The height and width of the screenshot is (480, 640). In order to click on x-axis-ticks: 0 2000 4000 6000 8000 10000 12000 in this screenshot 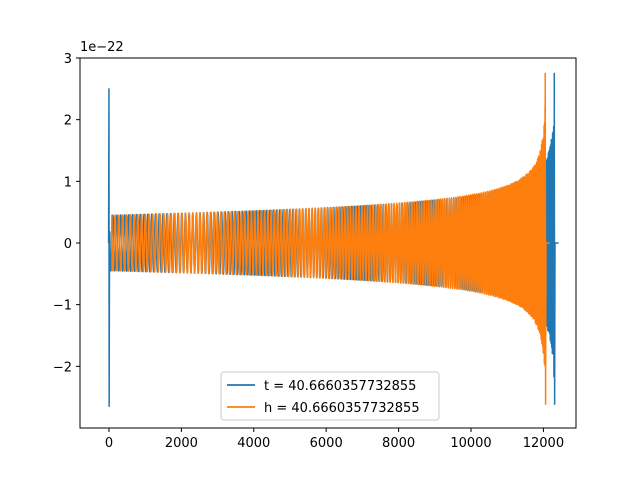, I will do `click(334, 439)`.